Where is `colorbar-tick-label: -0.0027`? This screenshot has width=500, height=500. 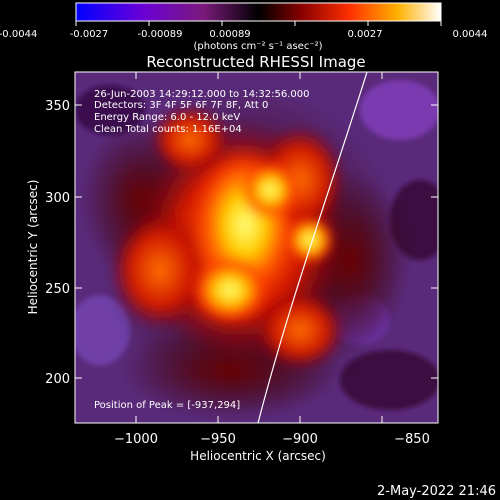 colorbar-tick-label: -0.0027 is located at coordinates (89, 34).